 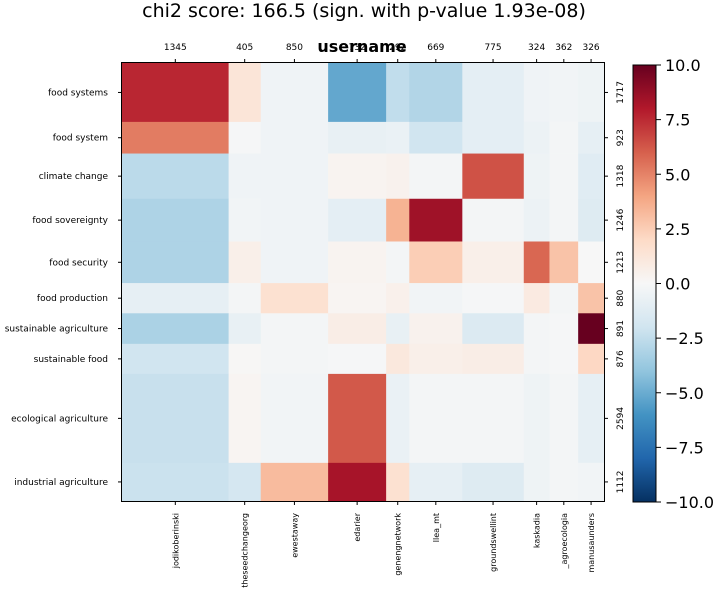 What do you see at coordinates (175, 541) in the screenshot?
I see `column-label: jodikoberinski` at bounding box center [175, 541].